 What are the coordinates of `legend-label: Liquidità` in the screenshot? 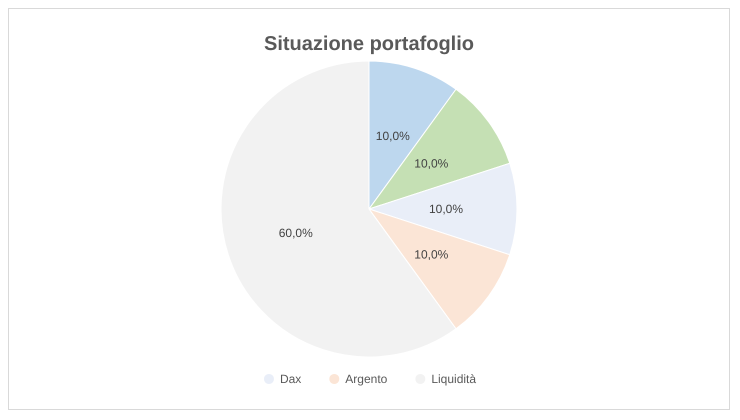 It's located at (453, 379).